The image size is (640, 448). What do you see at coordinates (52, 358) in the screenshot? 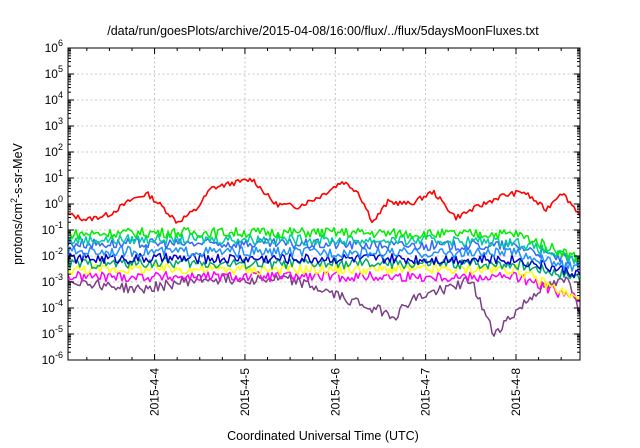
I see `y-tick-label: 10⁻⁶` at bounding box center [52, 358].